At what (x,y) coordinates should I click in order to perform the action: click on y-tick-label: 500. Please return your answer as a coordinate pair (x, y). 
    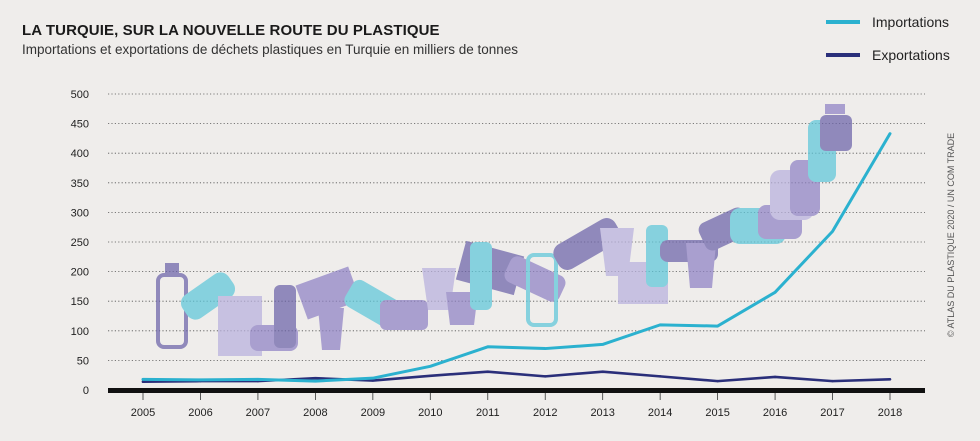
    Looking at the image, I should click on (80, 95).